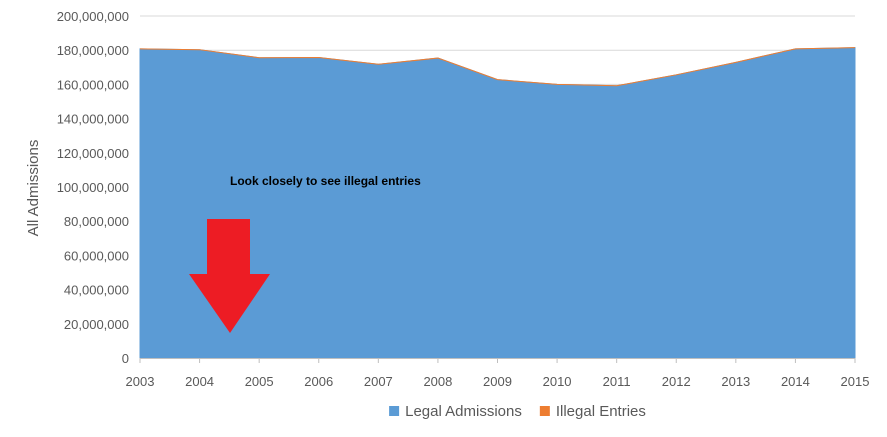  I want to click on y-tick-label: 0, so click(125, 358).